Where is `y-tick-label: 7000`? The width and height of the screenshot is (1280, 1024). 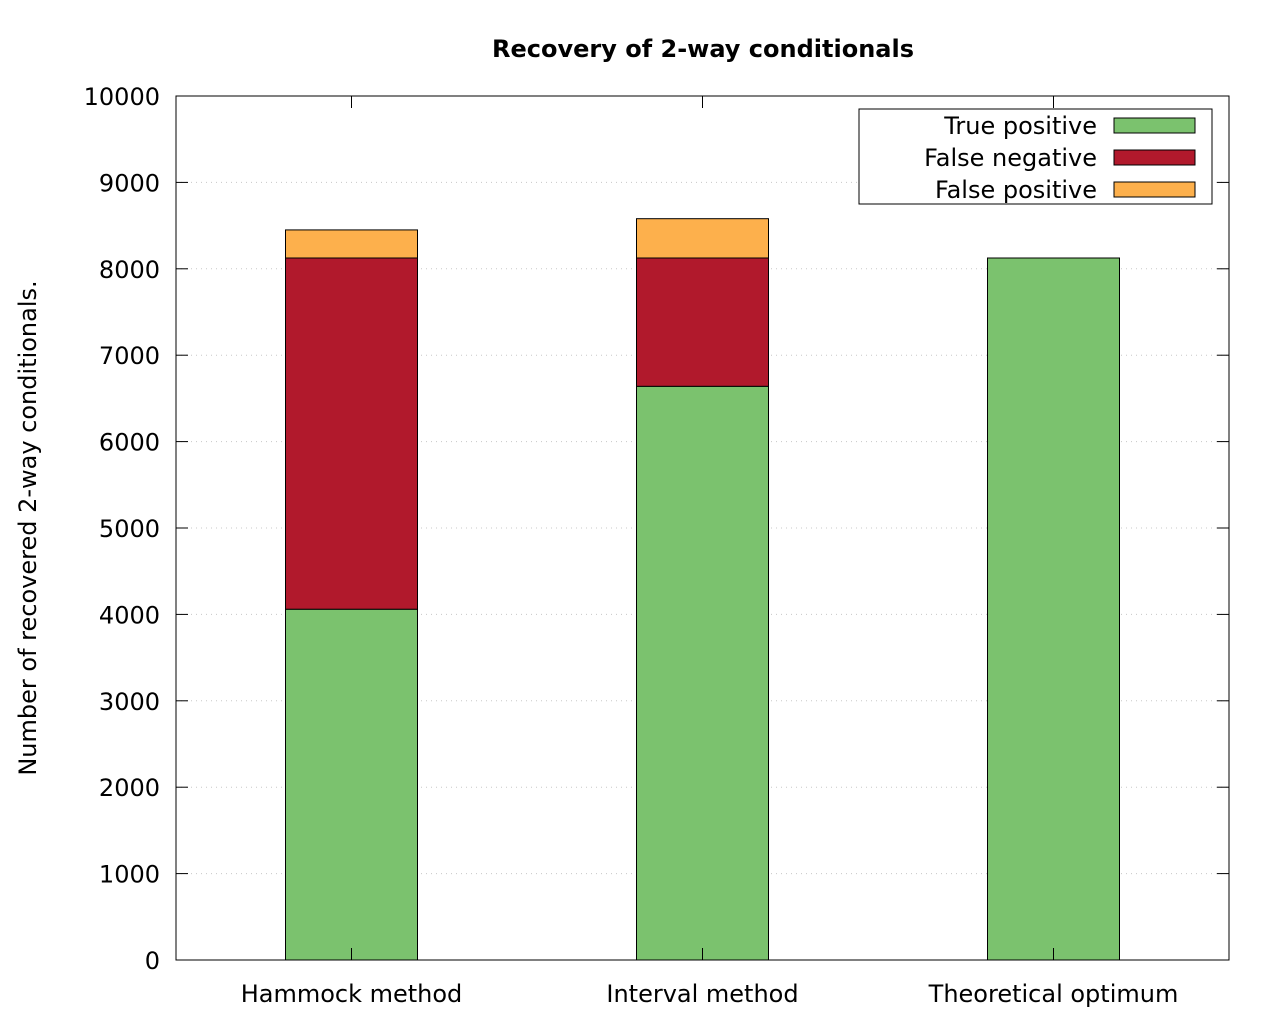
y-tick-label: 7000 is located at coordinates (129, 356).